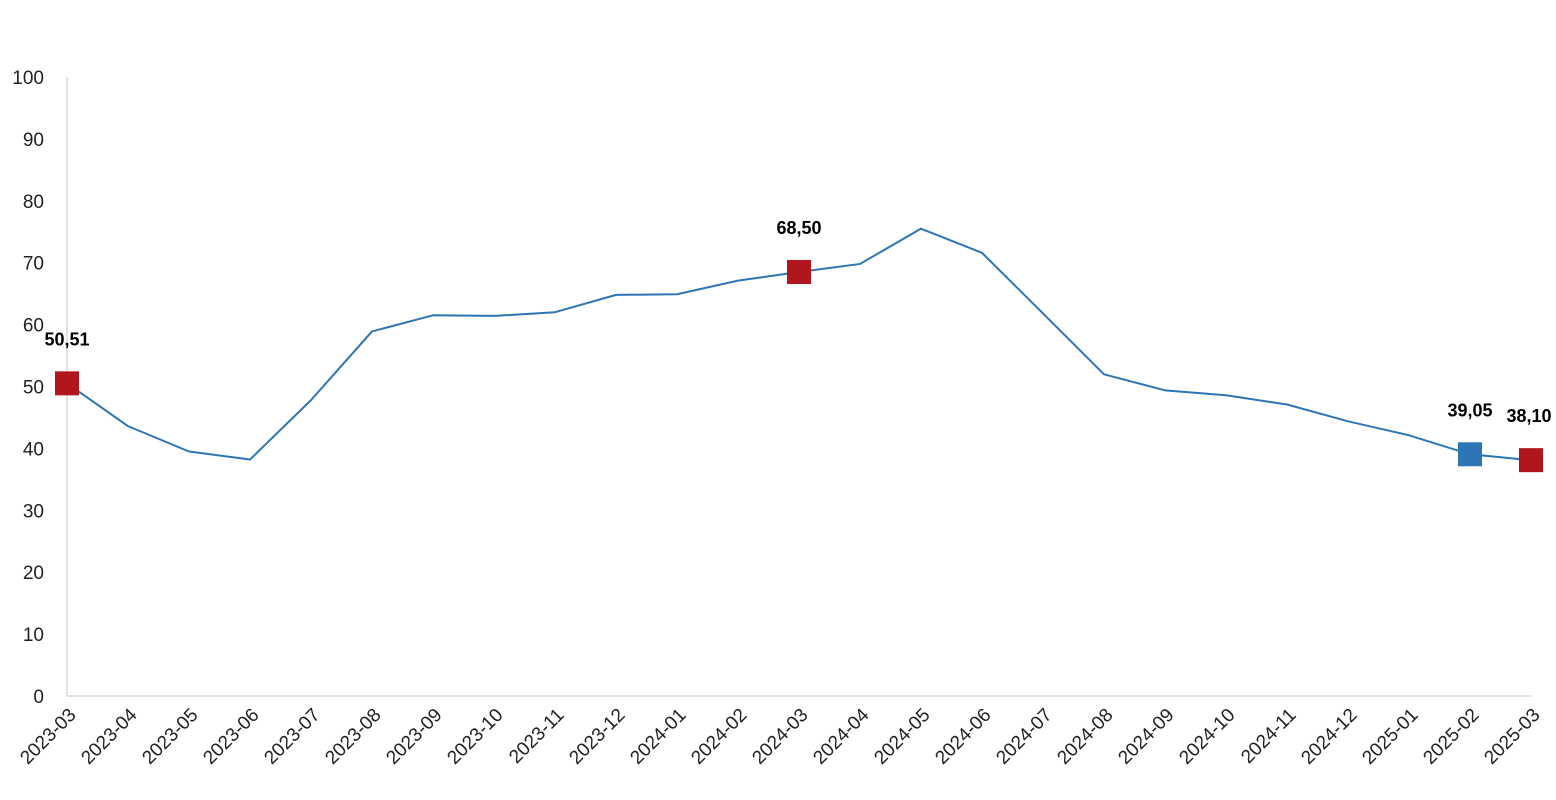 This screenshot has height=800, width=1556. What do you see at coordinates (33, 449) in the screenshot?
I see `y-tick-label: 40` at bounding box center [33, 449].